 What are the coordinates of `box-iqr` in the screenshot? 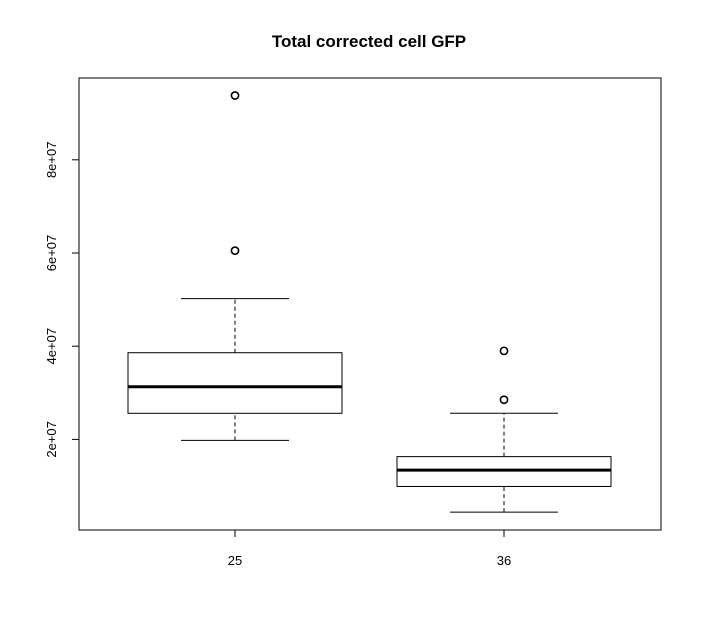 It's located at (235, 383).